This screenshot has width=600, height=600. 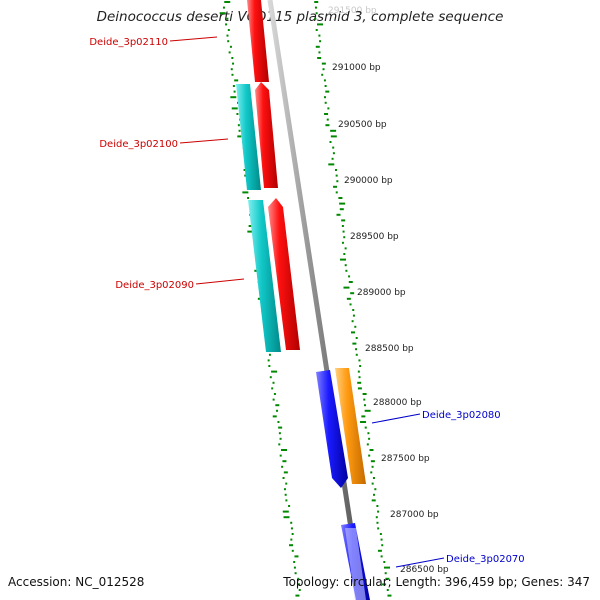 I want to click on gene-label-deide-3p02080: Deide_3p02080, so click(x=461, y=415).